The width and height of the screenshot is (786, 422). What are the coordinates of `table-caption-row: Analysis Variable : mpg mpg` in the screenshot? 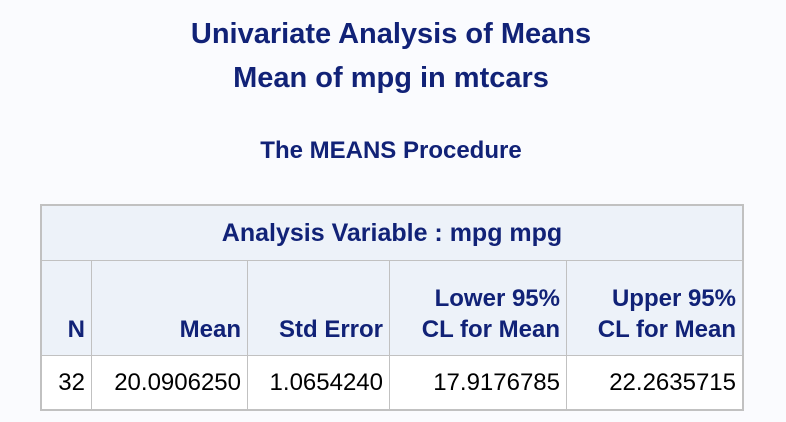 It's located at (392, 232).